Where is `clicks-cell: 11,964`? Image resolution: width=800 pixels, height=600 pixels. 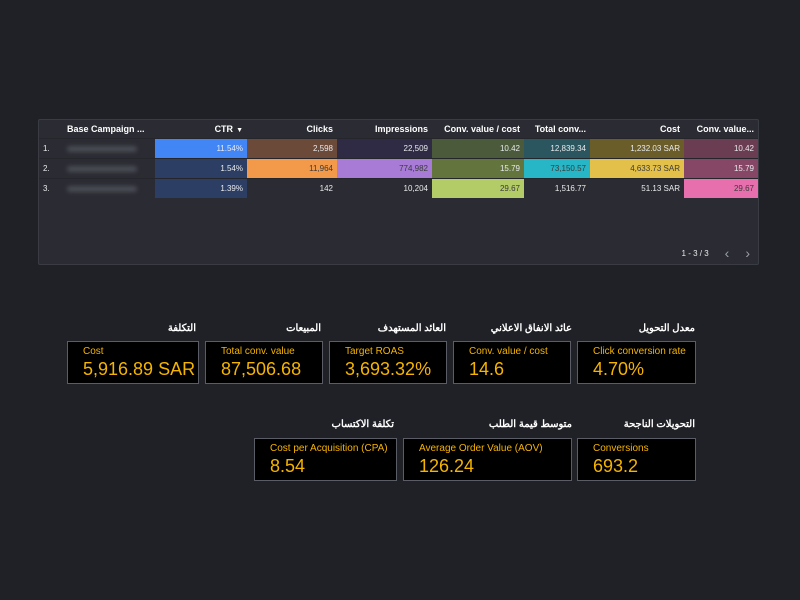
clicks-cell: 11,964 is located at coordinates (292, 168).